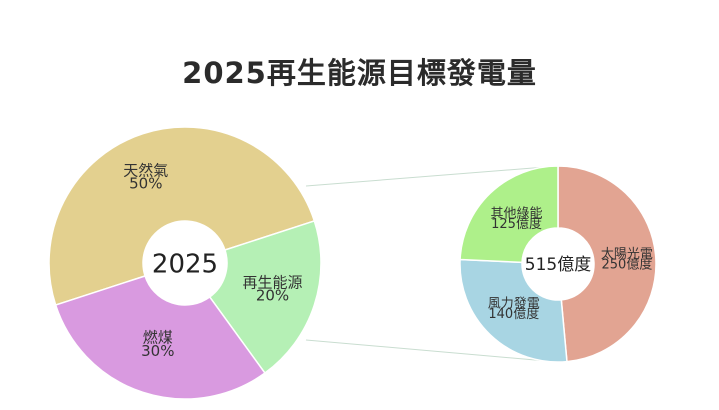 This screenshot has width=719, height=410. I want to click on donut-1-slice-1-value: 140億度, so click(513, 314).